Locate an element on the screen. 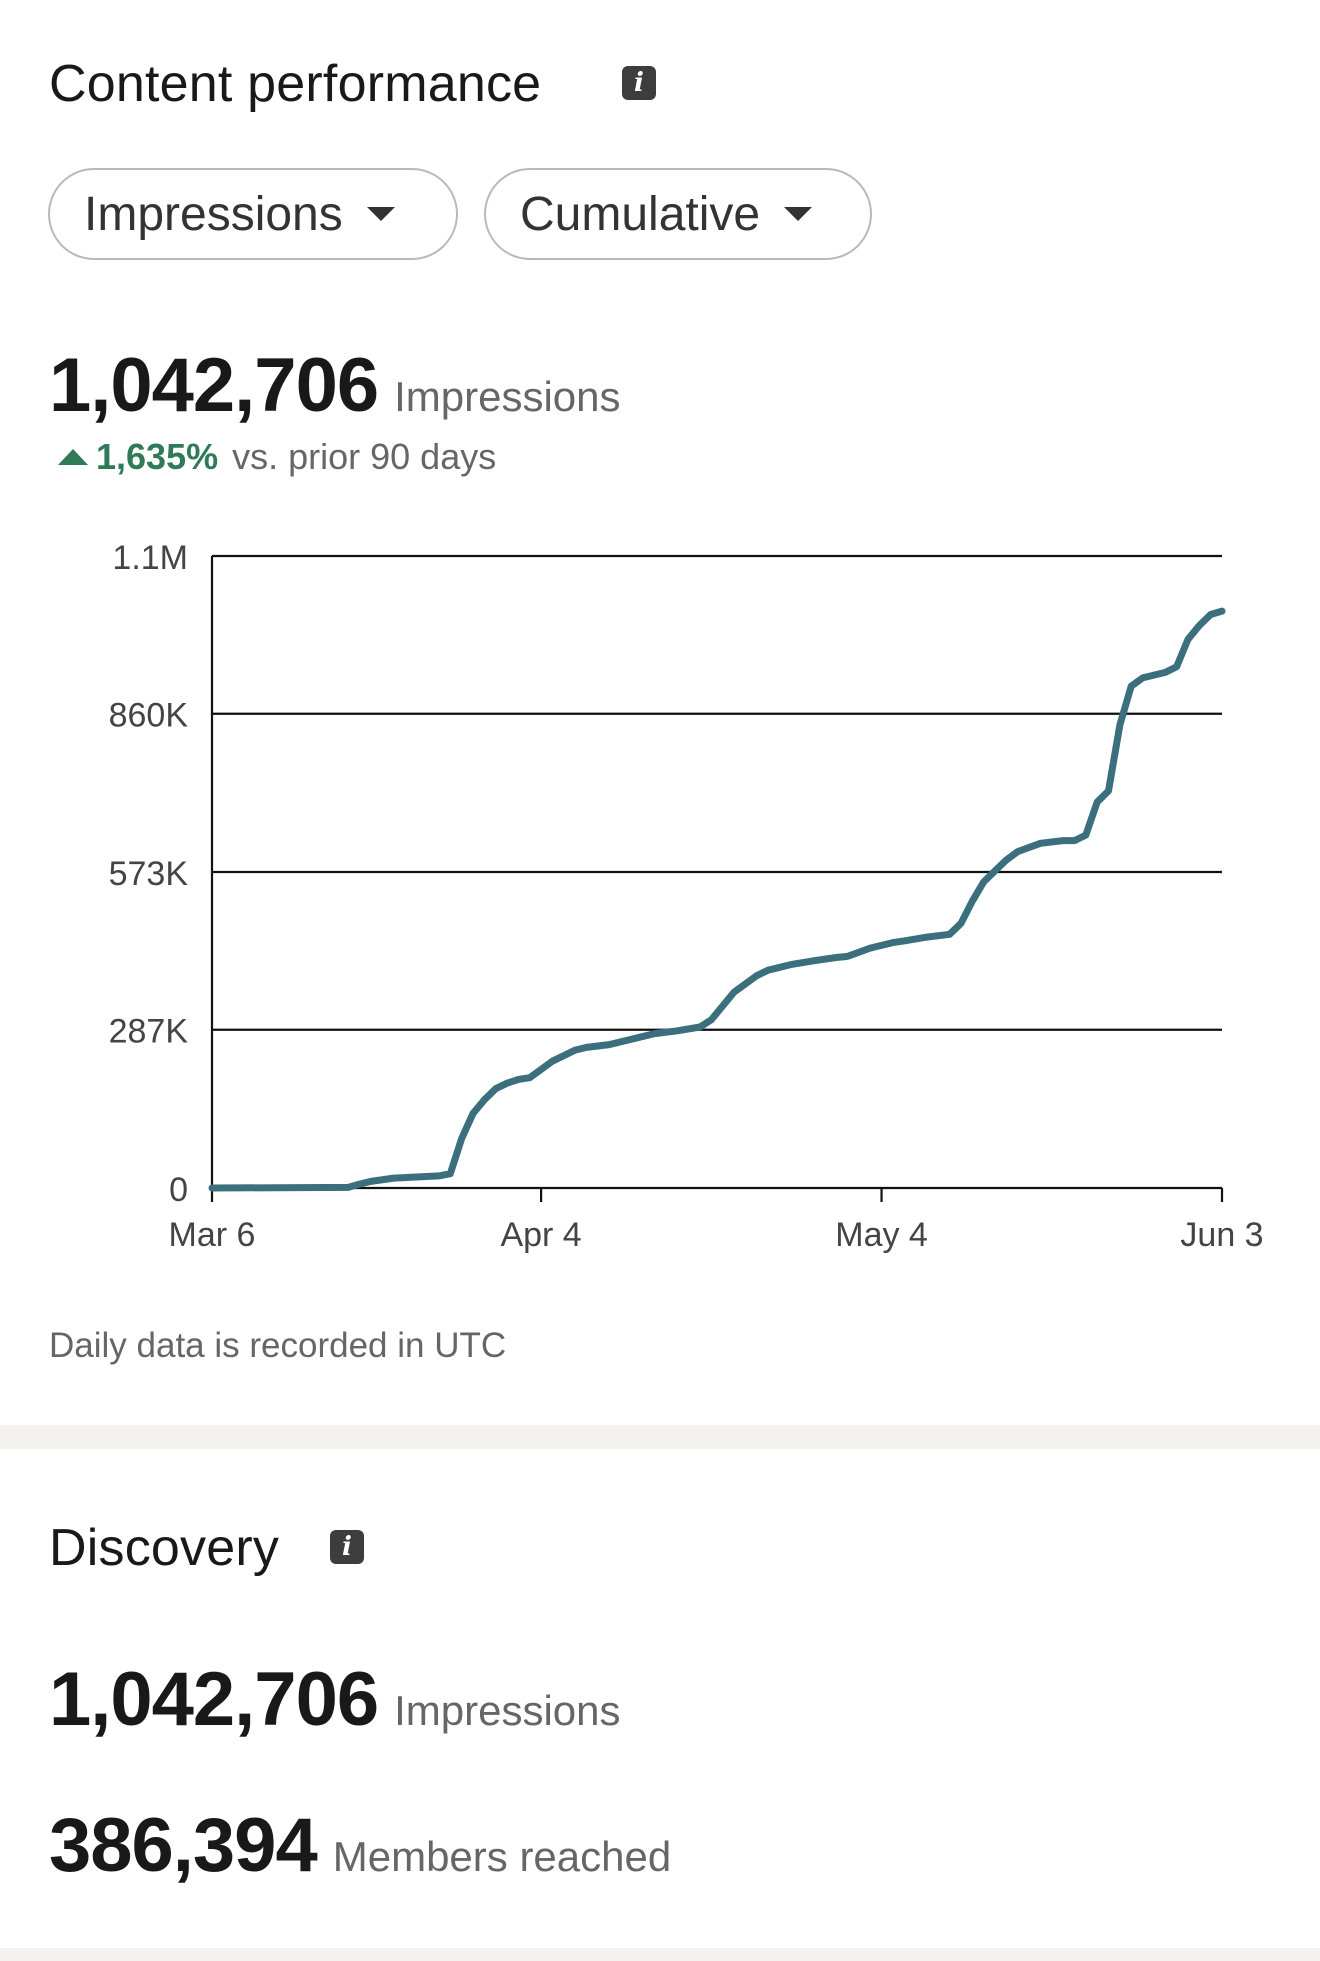  total-impressions-value: 1,042,706 is located at coordinates (214, 385).